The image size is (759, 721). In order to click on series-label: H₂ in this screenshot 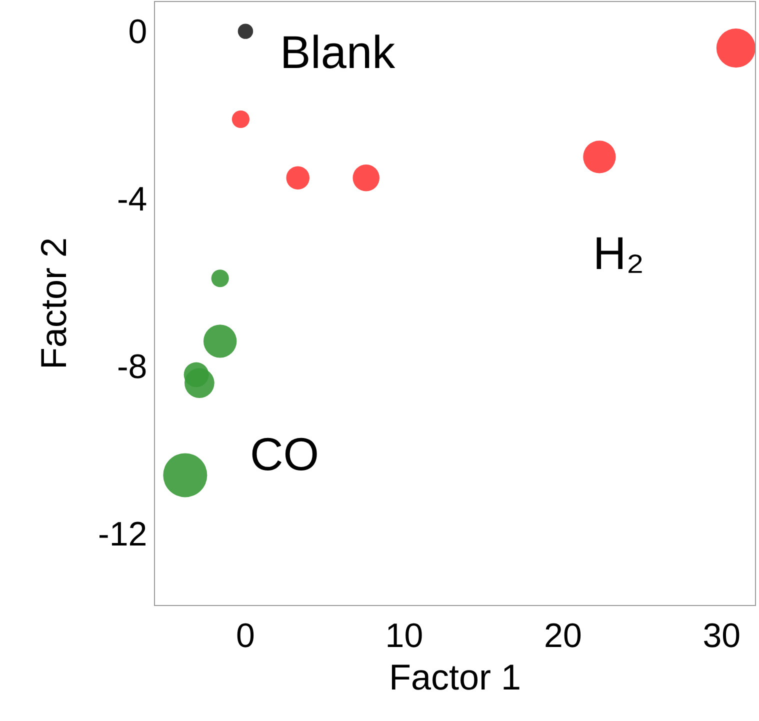, I will do `click(618, 253)`.